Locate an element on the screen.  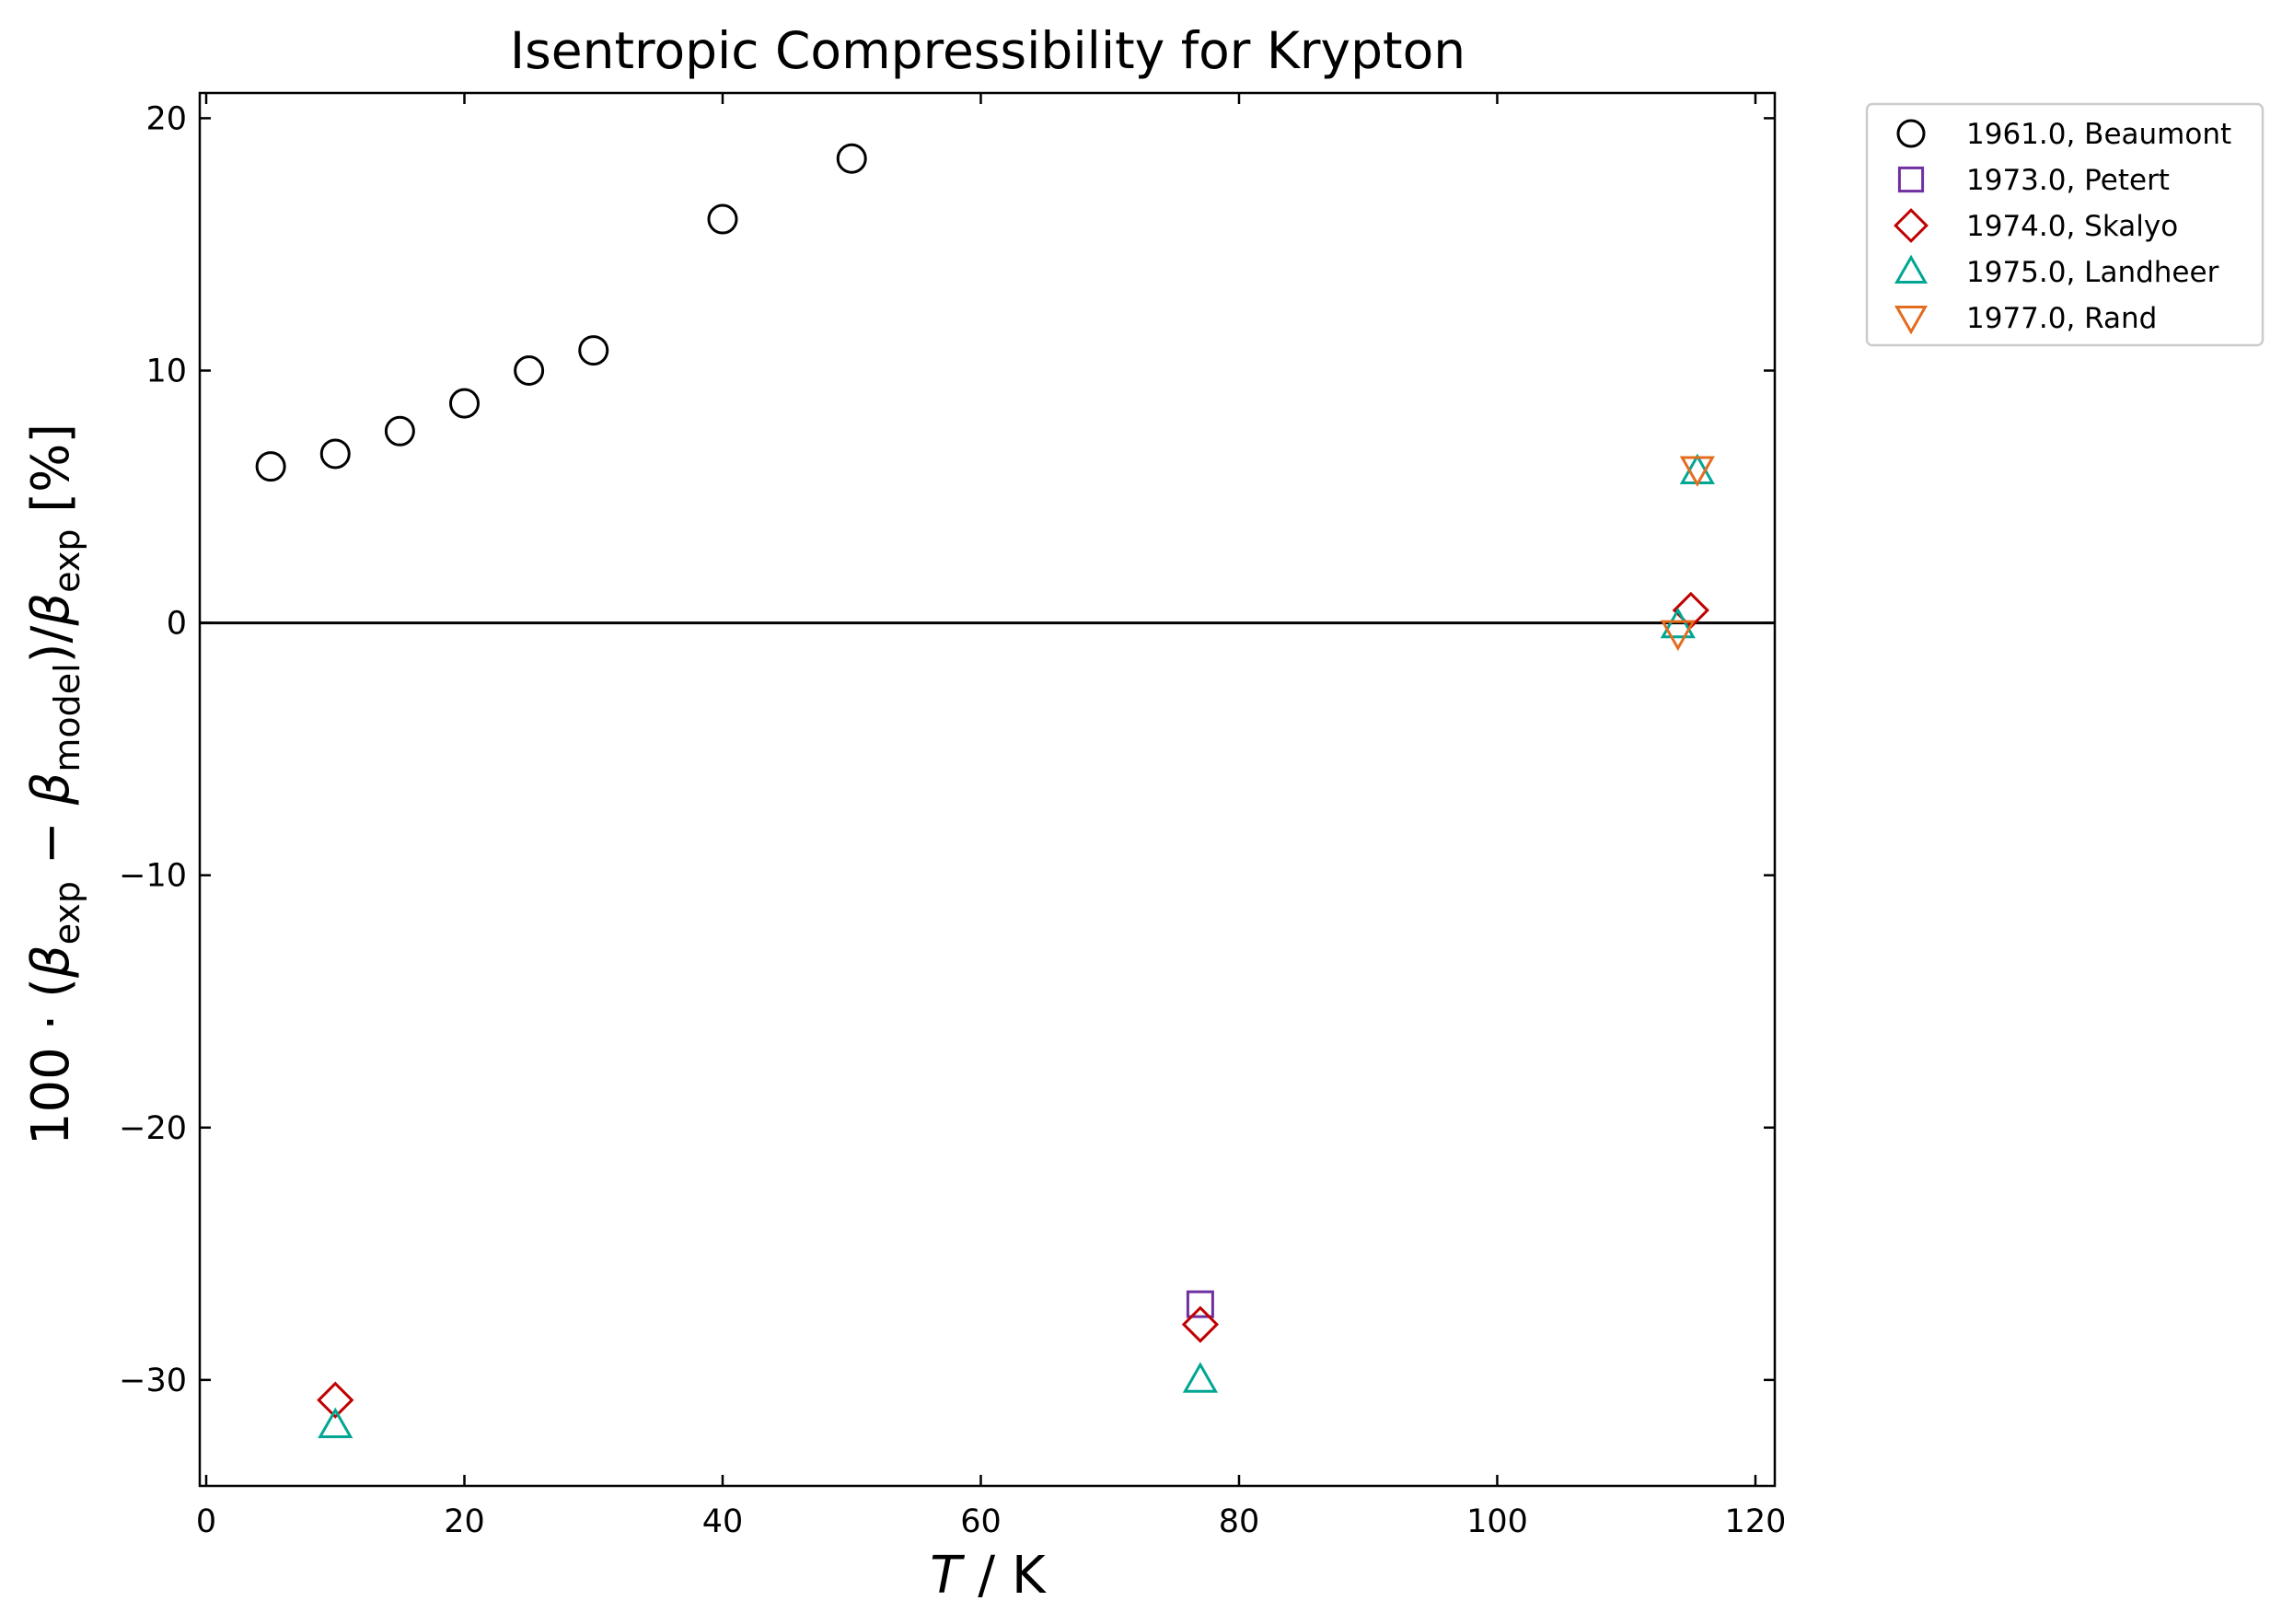
legend-label: 1973.0, Petert is located at coordinates (2068, 180).